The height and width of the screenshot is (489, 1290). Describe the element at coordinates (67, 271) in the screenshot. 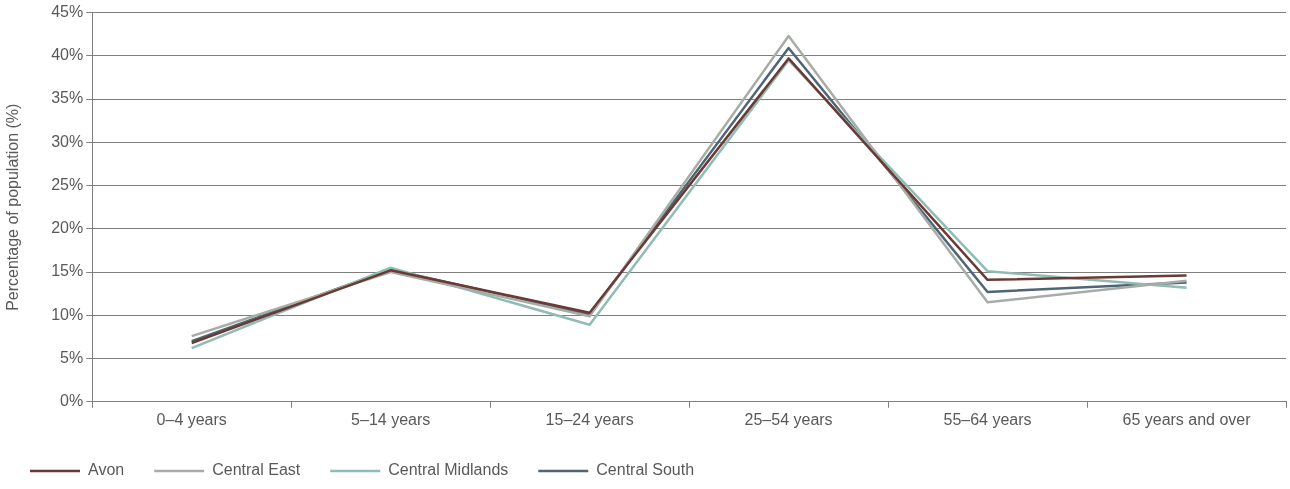

I see `y-tick-label: 15%` at that location.